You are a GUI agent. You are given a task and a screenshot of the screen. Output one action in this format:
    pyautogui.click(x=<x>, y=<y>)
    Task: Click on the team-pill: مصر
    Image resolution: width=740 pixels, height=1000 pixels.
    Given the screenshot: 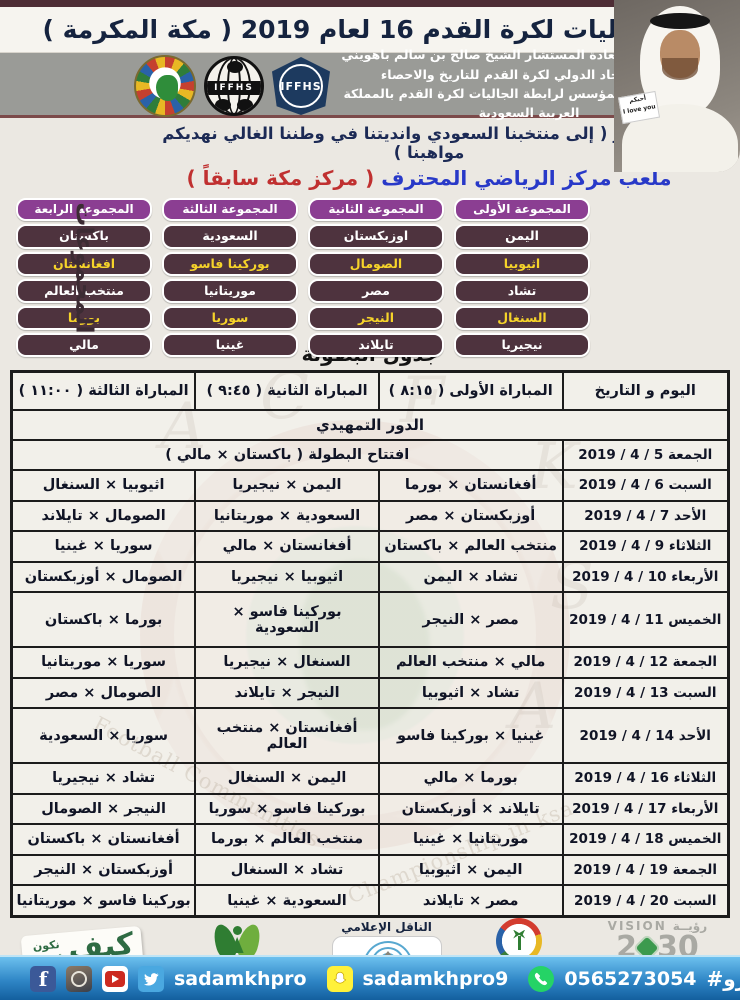 What is the action you would take?
    pyautogui.click(x=376, y=290)
    